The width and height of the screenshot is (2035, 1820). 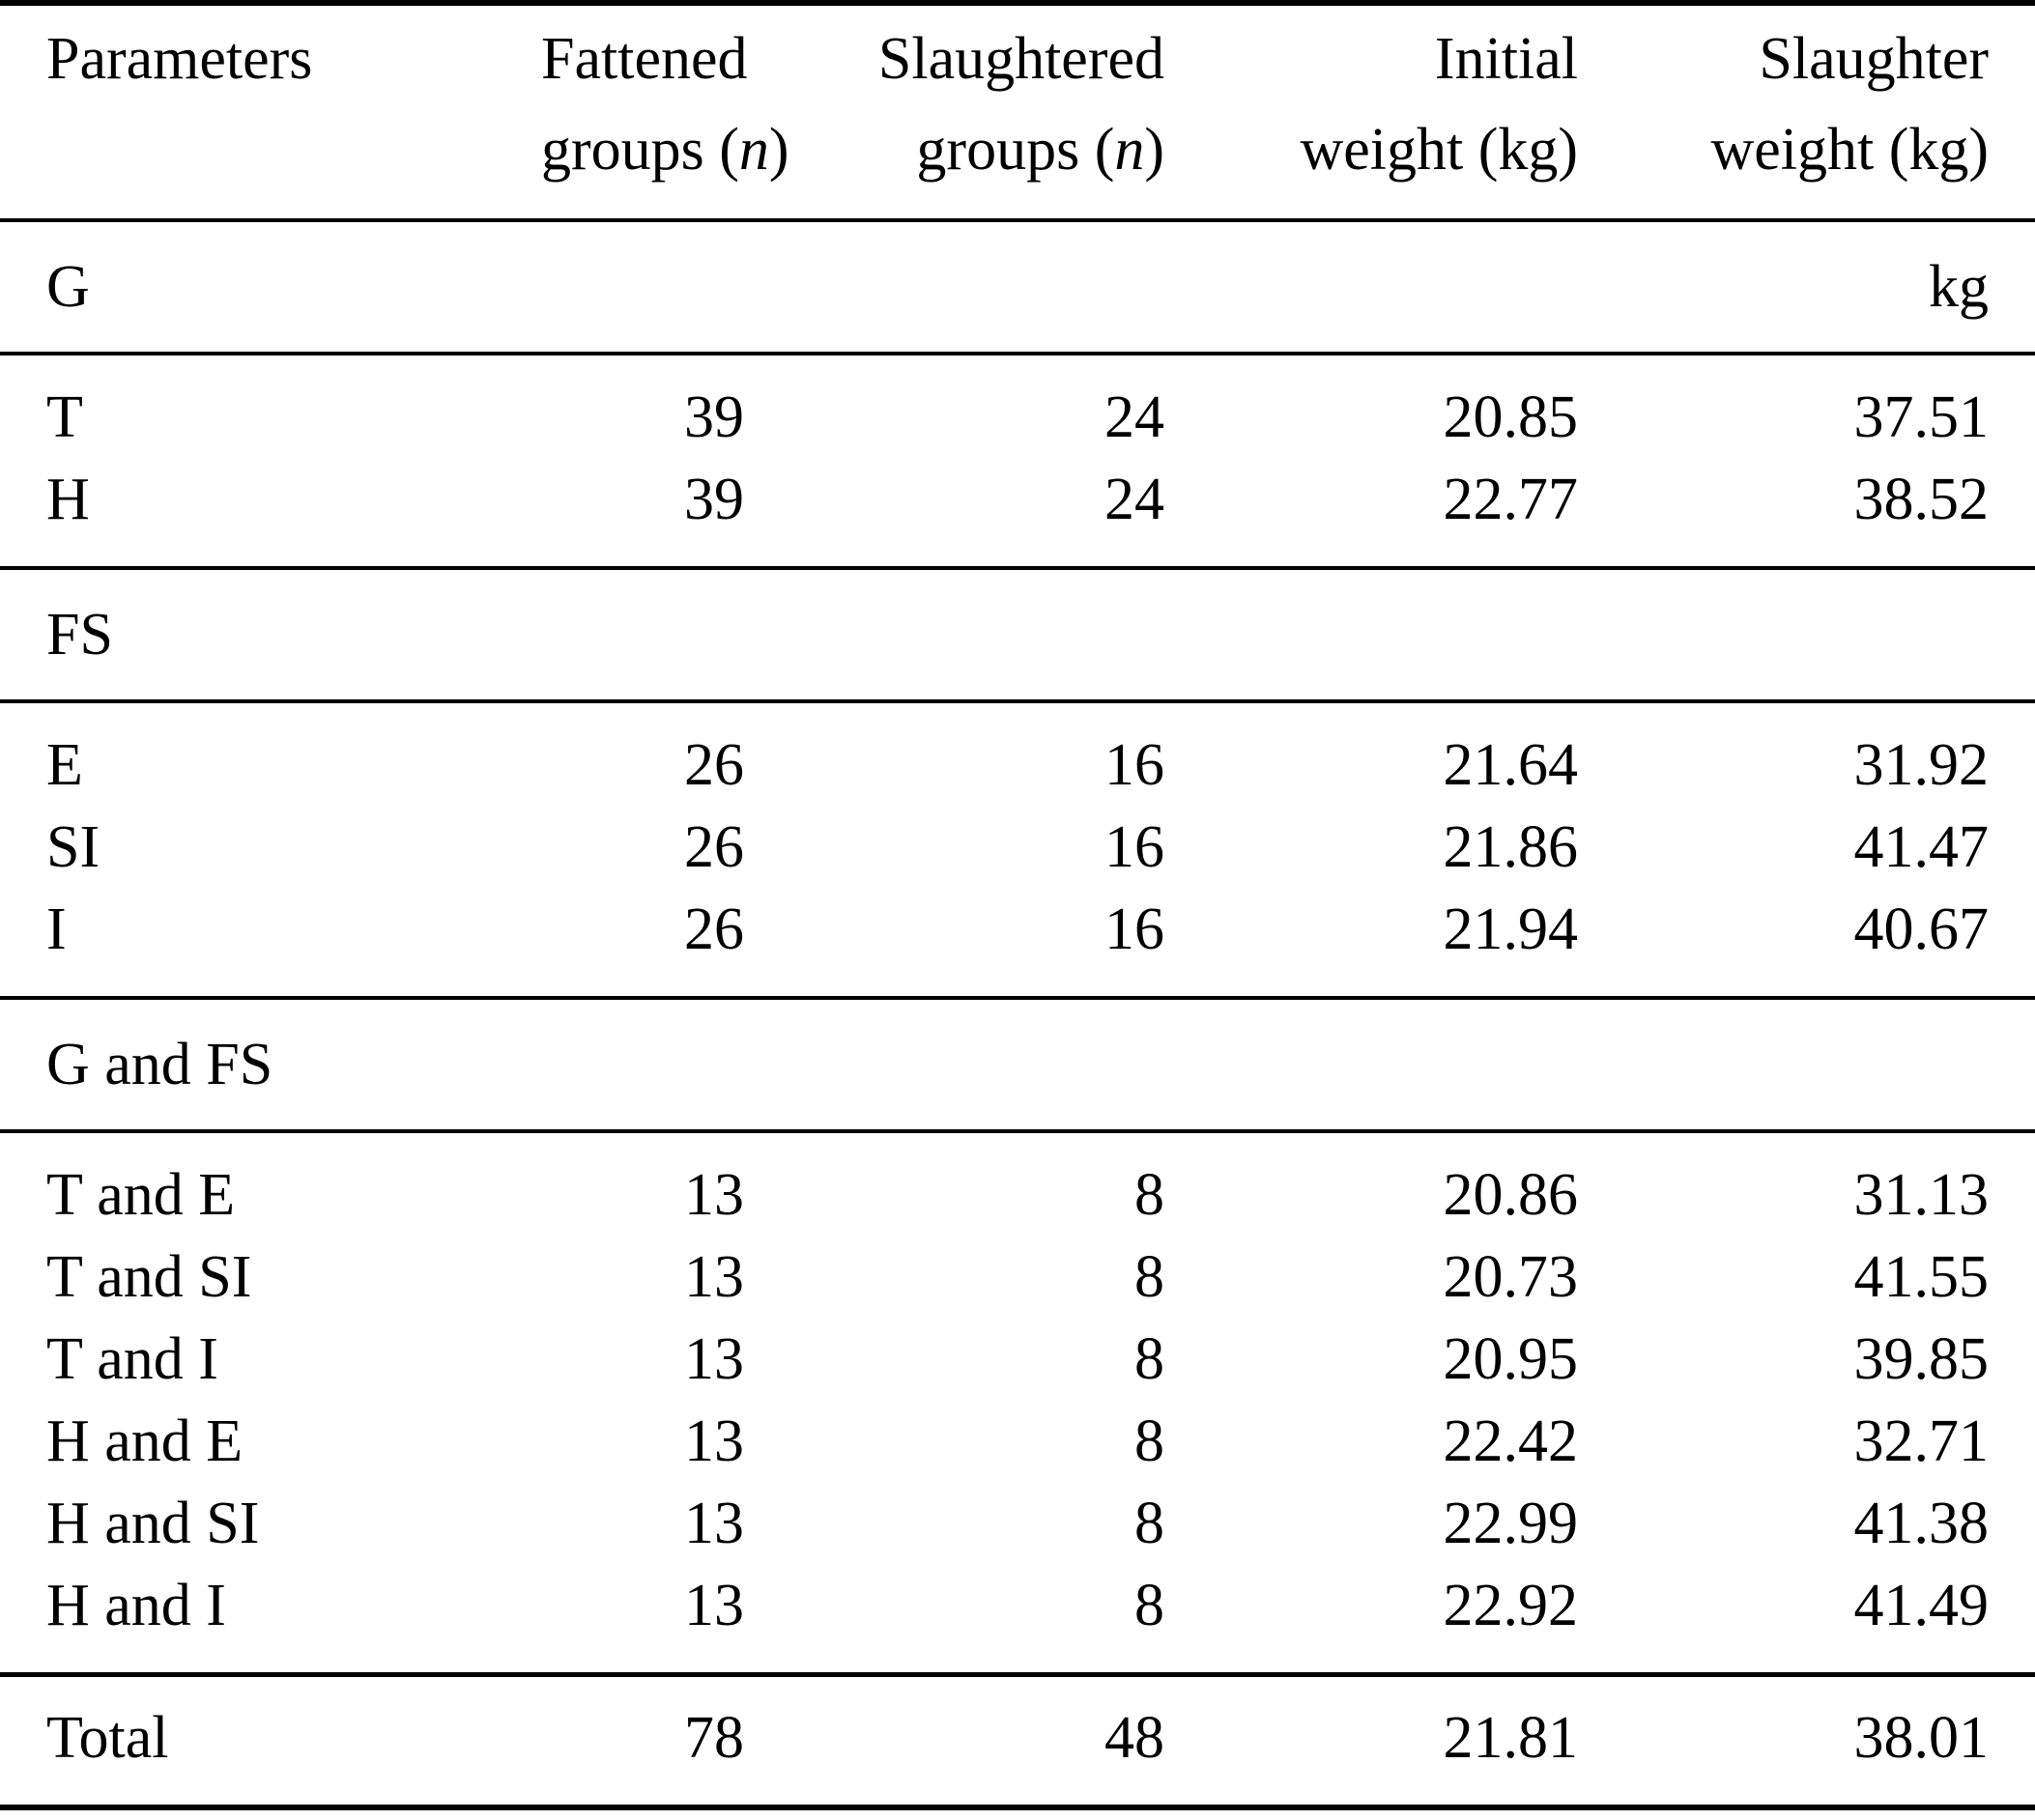 What do you see at coordinates (136, 1606) in the screenshot?
I see `cell-param: H and I` at bounding box center [136, 1606].